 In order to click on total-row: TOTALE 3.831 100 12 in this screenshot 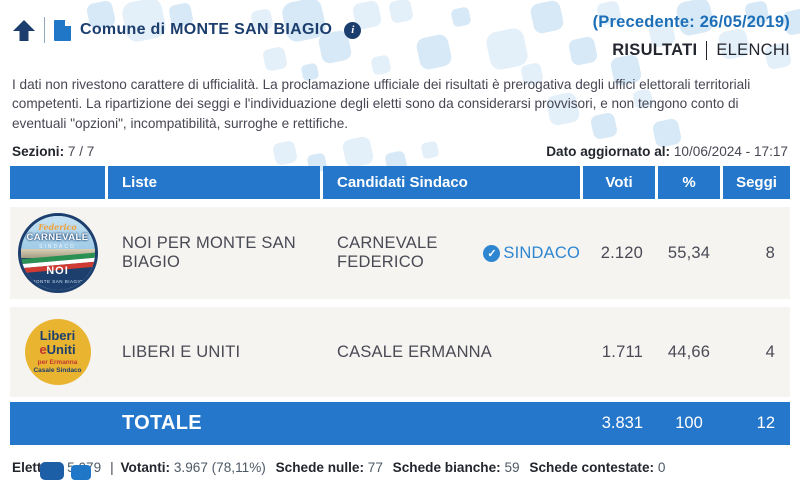, I will do `click(400, 424)`.